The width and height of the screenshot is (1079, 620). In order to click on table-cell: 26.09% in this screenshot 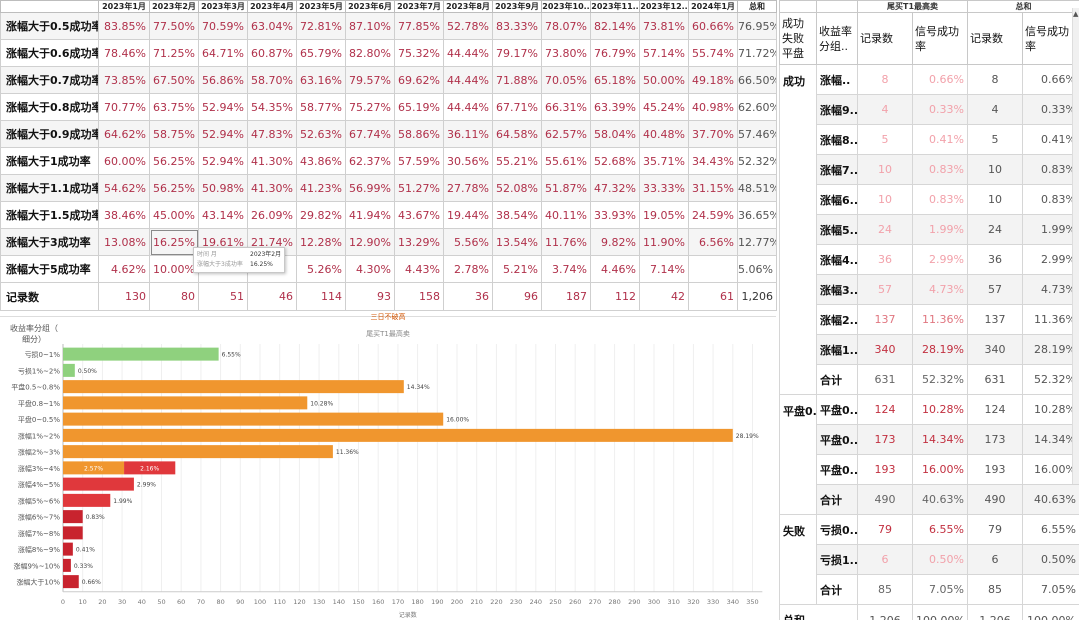, I will do `click(272, 215)`.